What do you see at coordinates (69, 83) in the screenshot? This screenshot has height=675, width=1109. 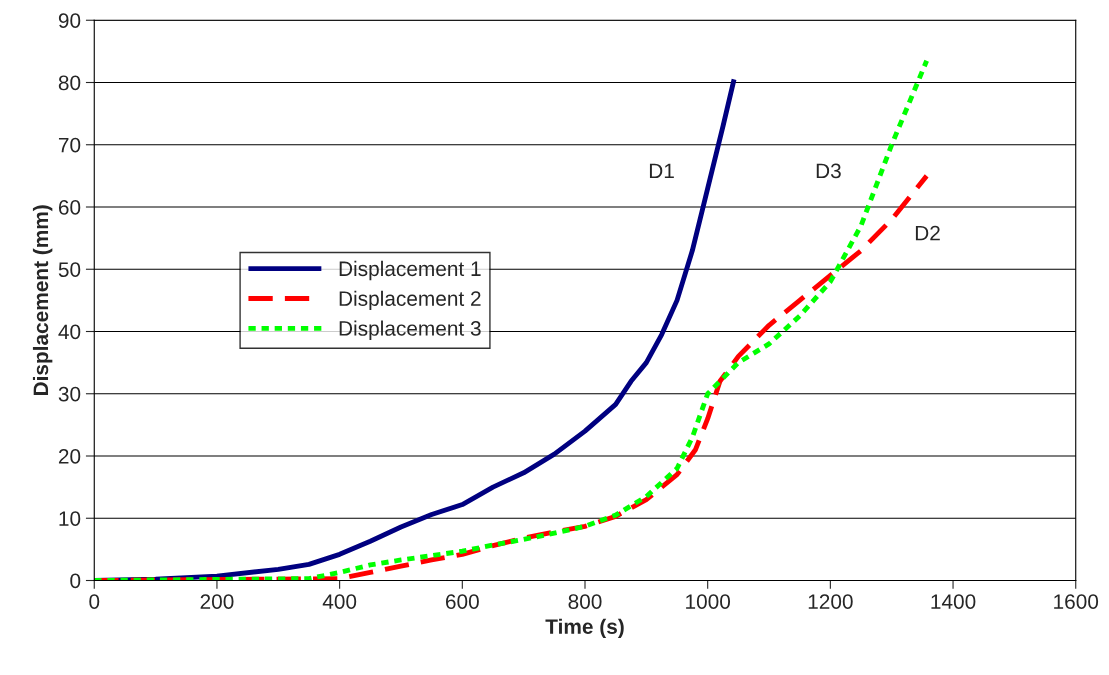 I see `y-tick-label: 80` at bounding box center [69, 83].